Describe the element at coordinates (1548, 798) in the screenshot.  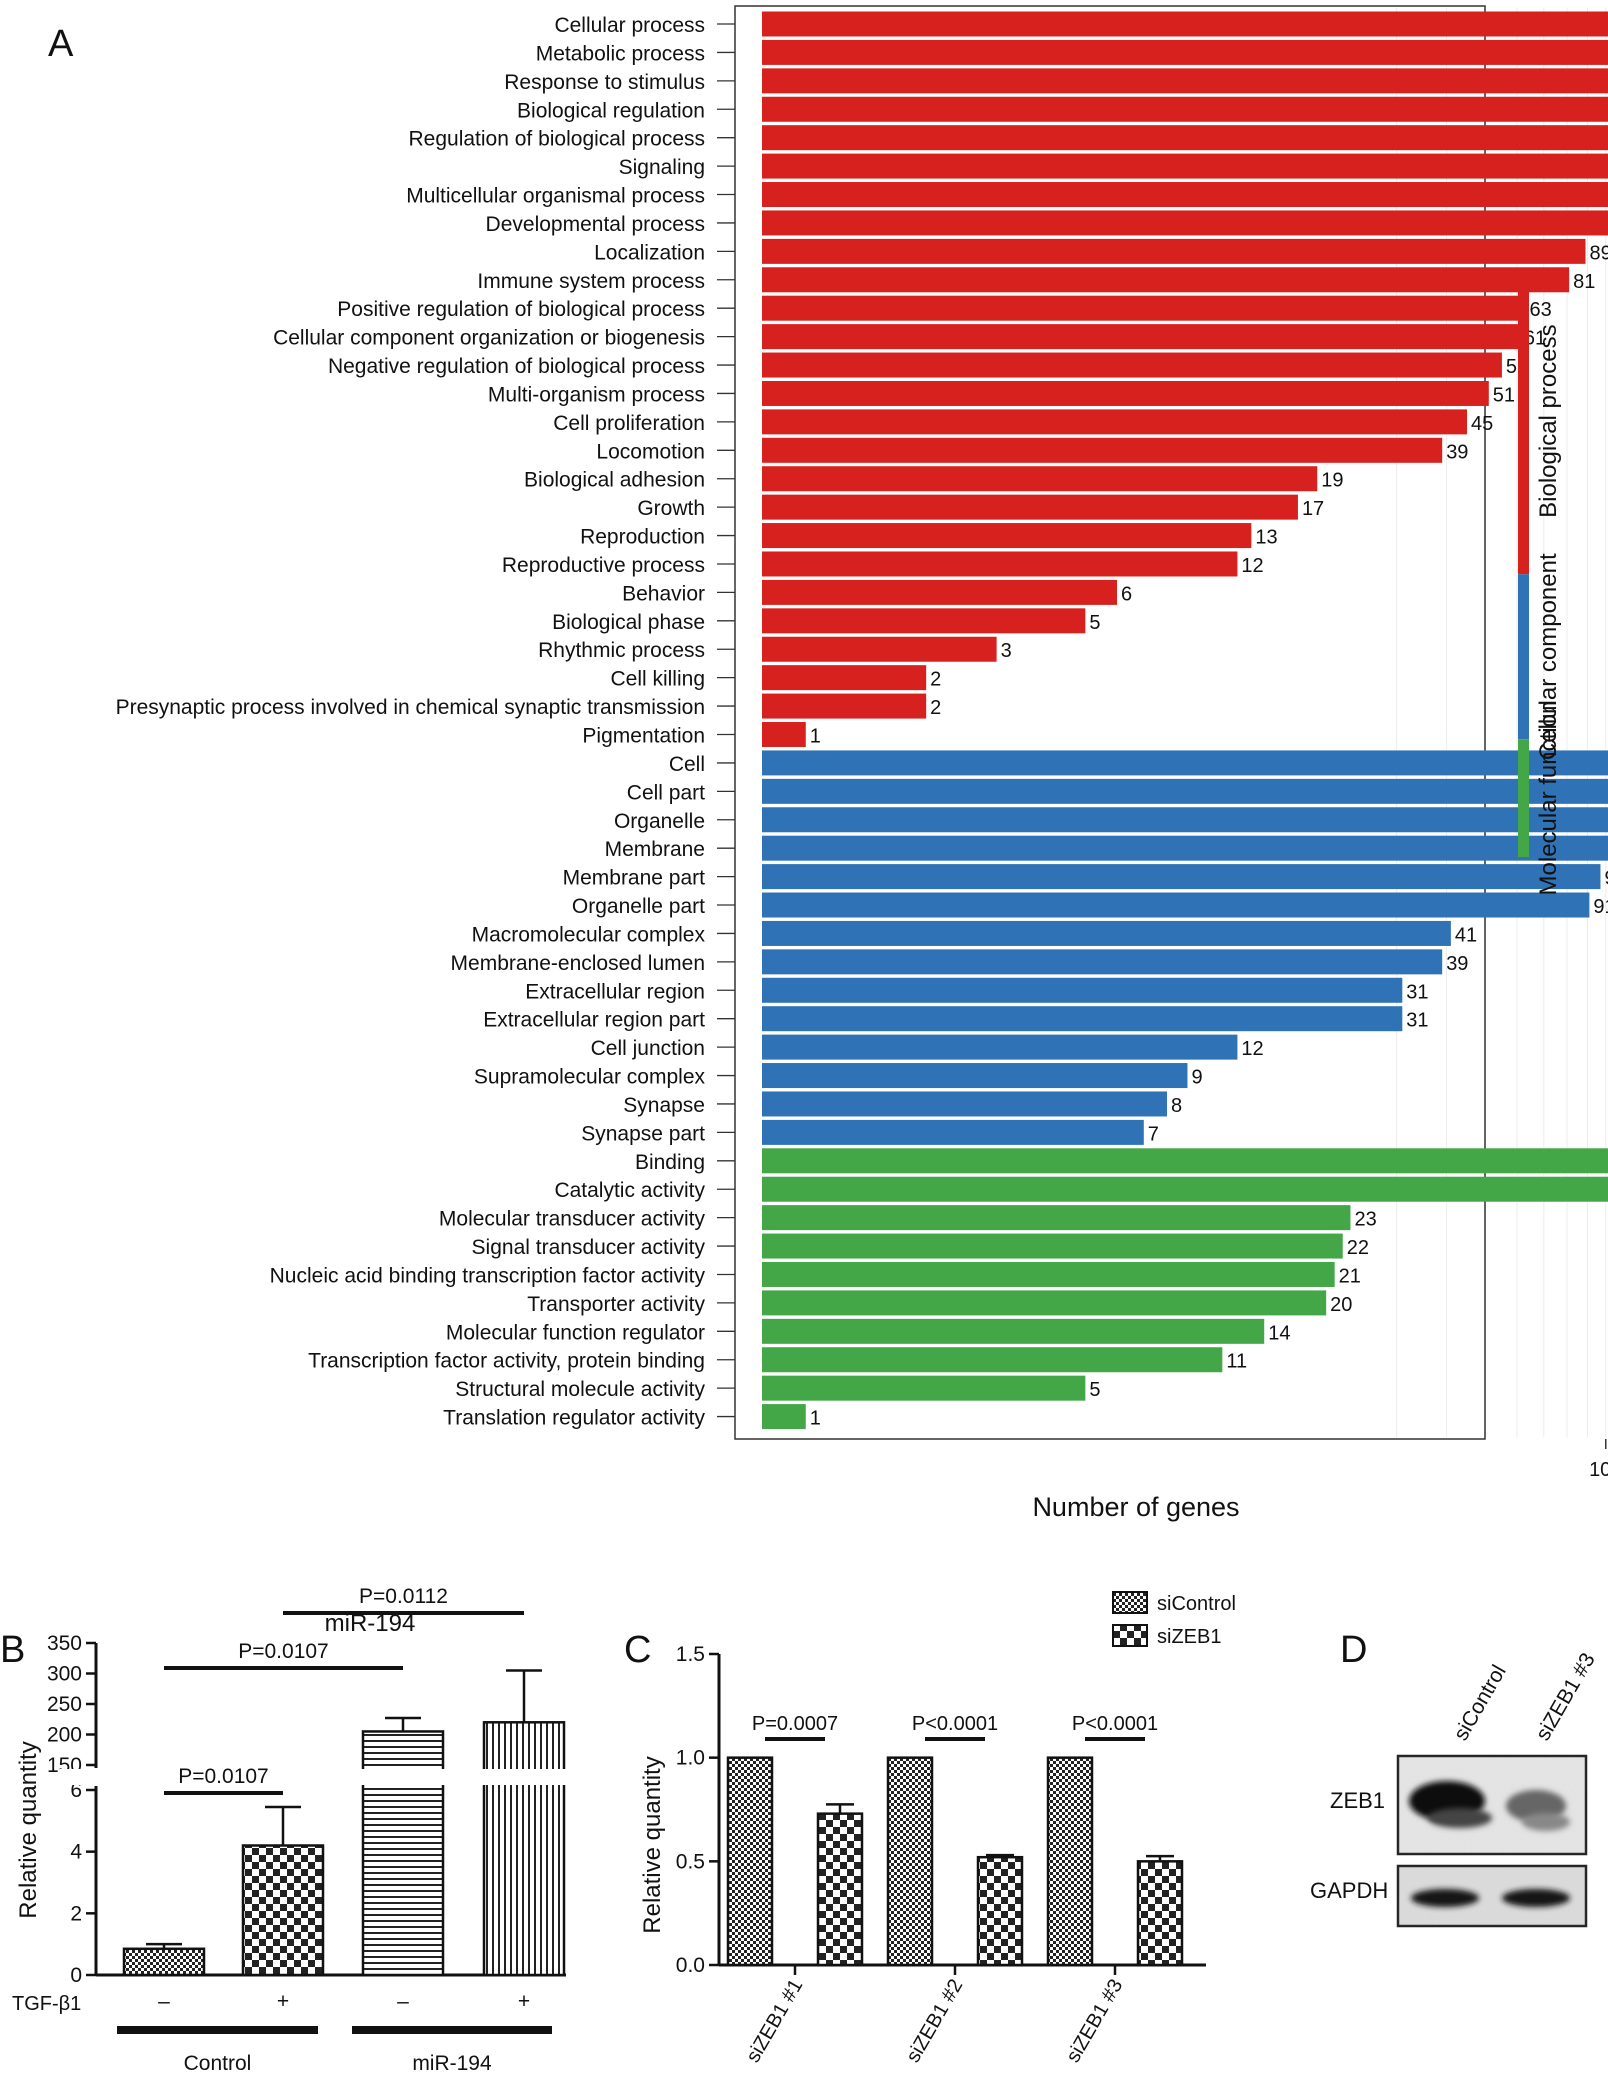
I see `legend-label-molecular-function: Molecular function` at that location.